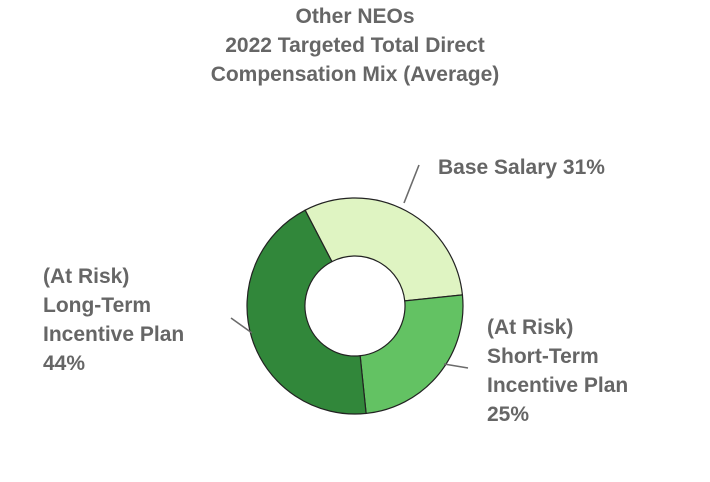 The width and height of the screenshot is (710, 482). Describe the element at coordinates (354, 16) in the screenshot. I see `chart-title-line-1: Other NEOs` at that location.